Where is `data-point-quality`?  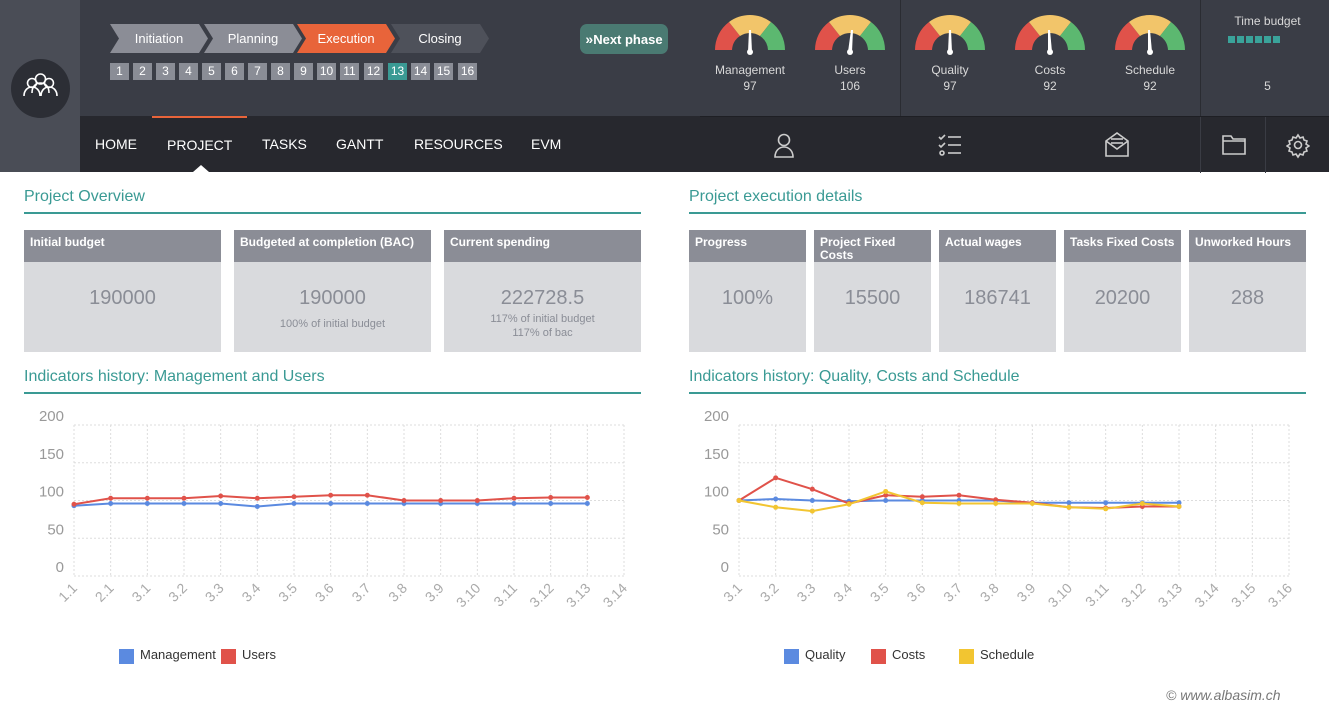 data-point-quality is located at coordinates (886, 500).